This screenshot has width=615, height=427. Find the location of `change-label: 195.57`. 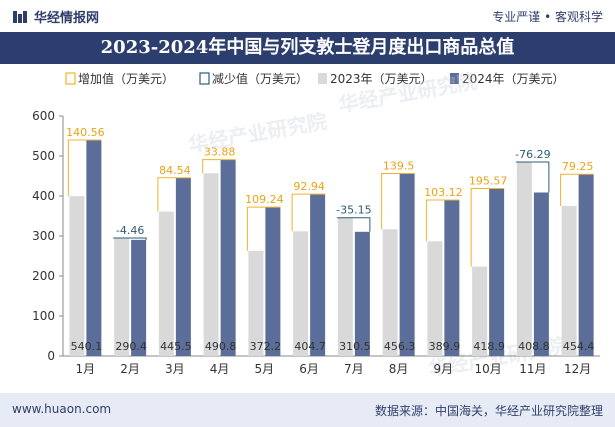

change-label: 195.57 is located at coordinates (488, 180).